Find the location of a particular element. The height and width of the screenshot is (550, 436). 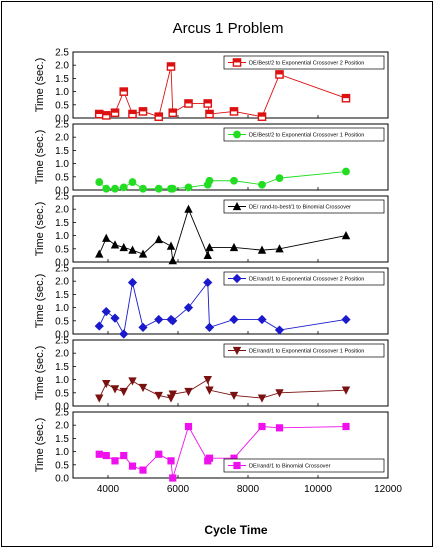

x-tick-label: 6000 is located at coordinates (178, 489).